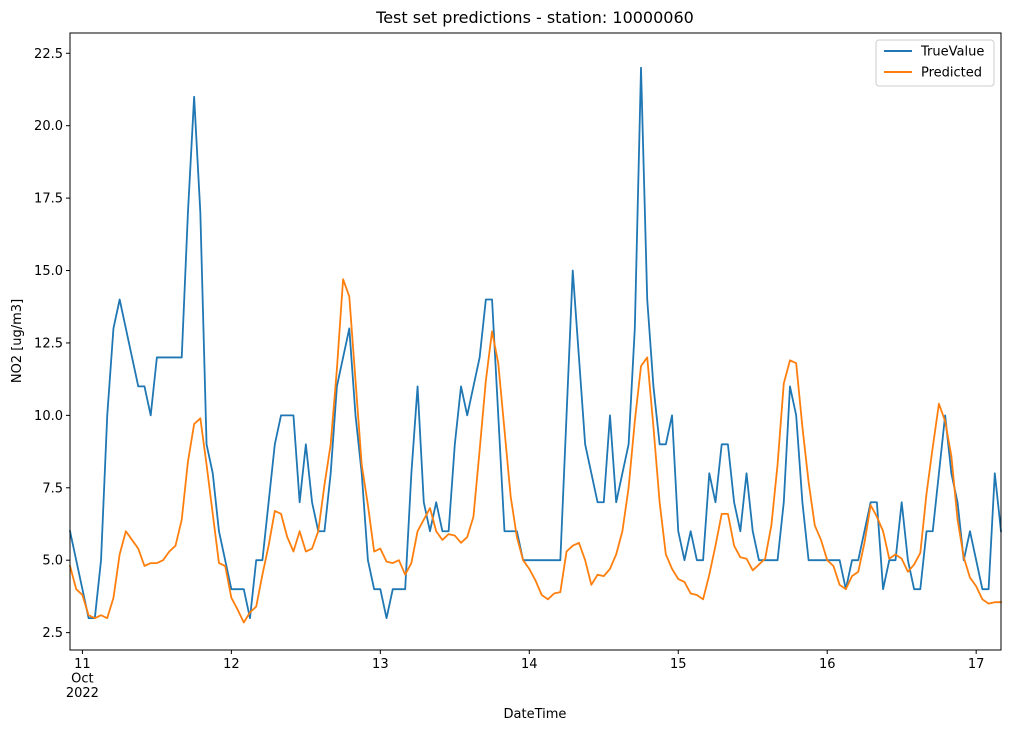 The height and width of the screenshot is (731, 1010). What do you see at coordinates (82, 679) in the screenshot?
I see `x-tick-label: Oct` at bounding box center [82, 679].